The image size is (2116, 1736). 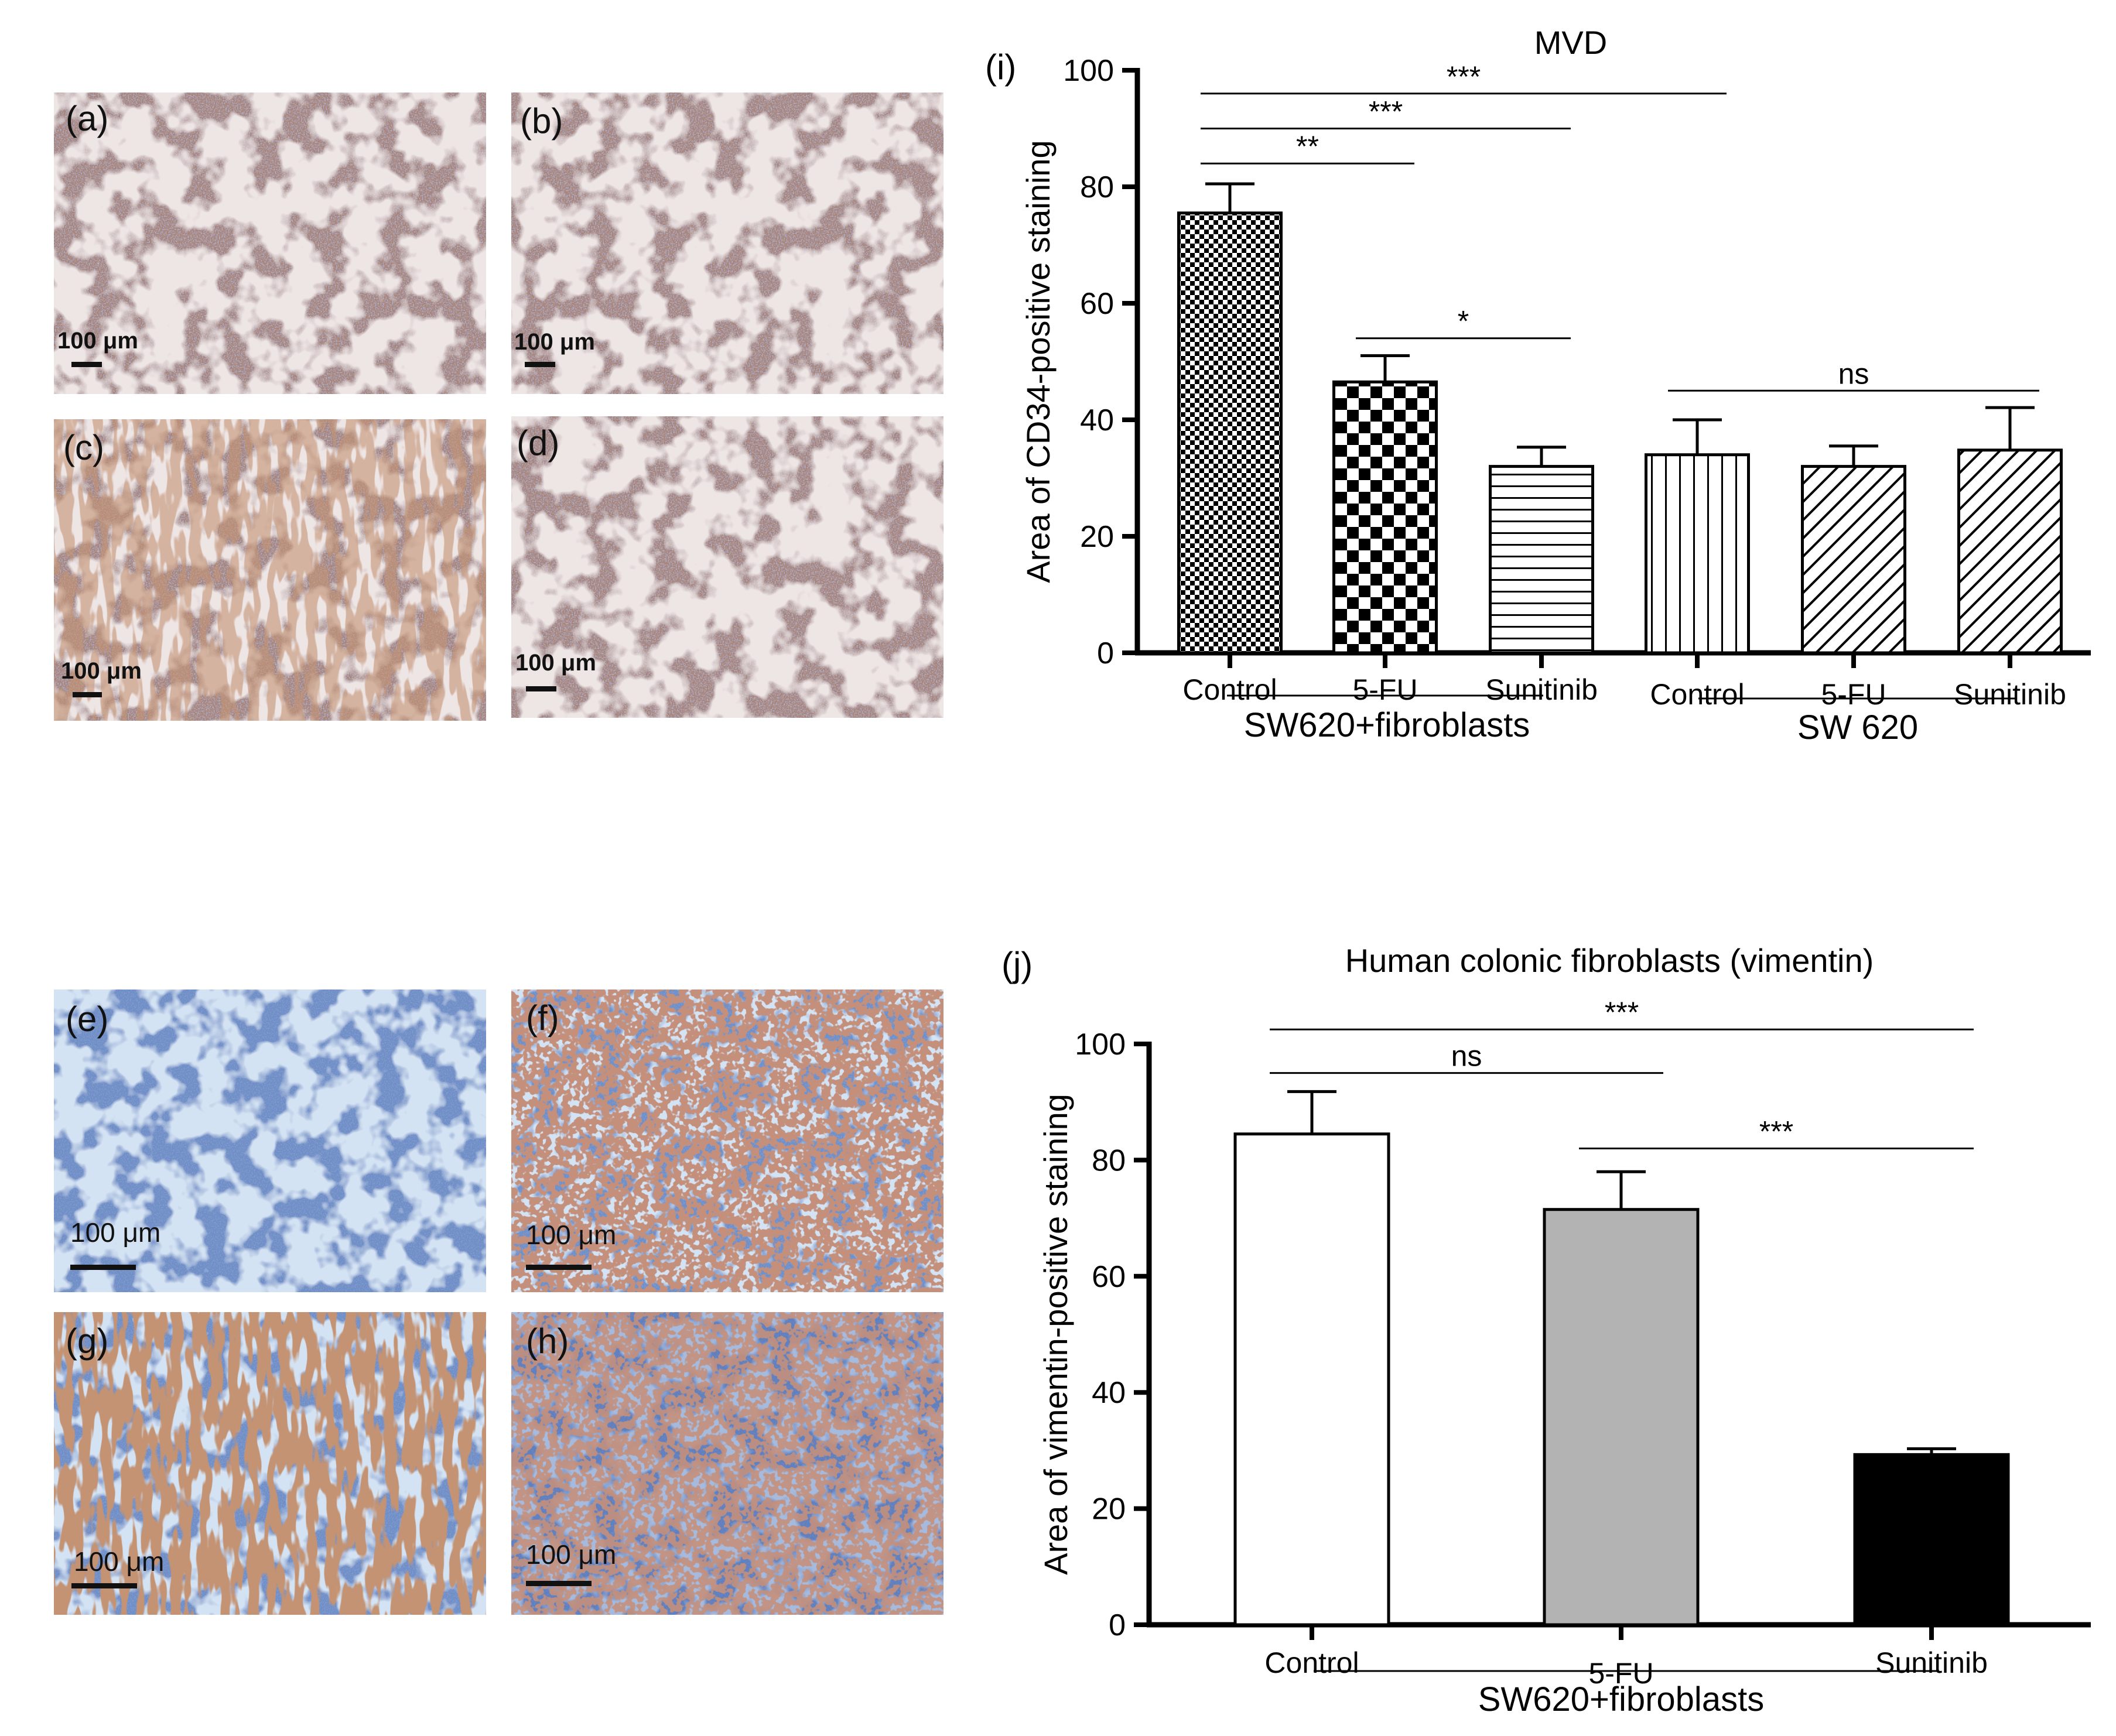 What do you see at coordinates (554, 342) in the screenshot?
I see `scale-bar-label-b: 100 μm` at bounding box center [554, 342].